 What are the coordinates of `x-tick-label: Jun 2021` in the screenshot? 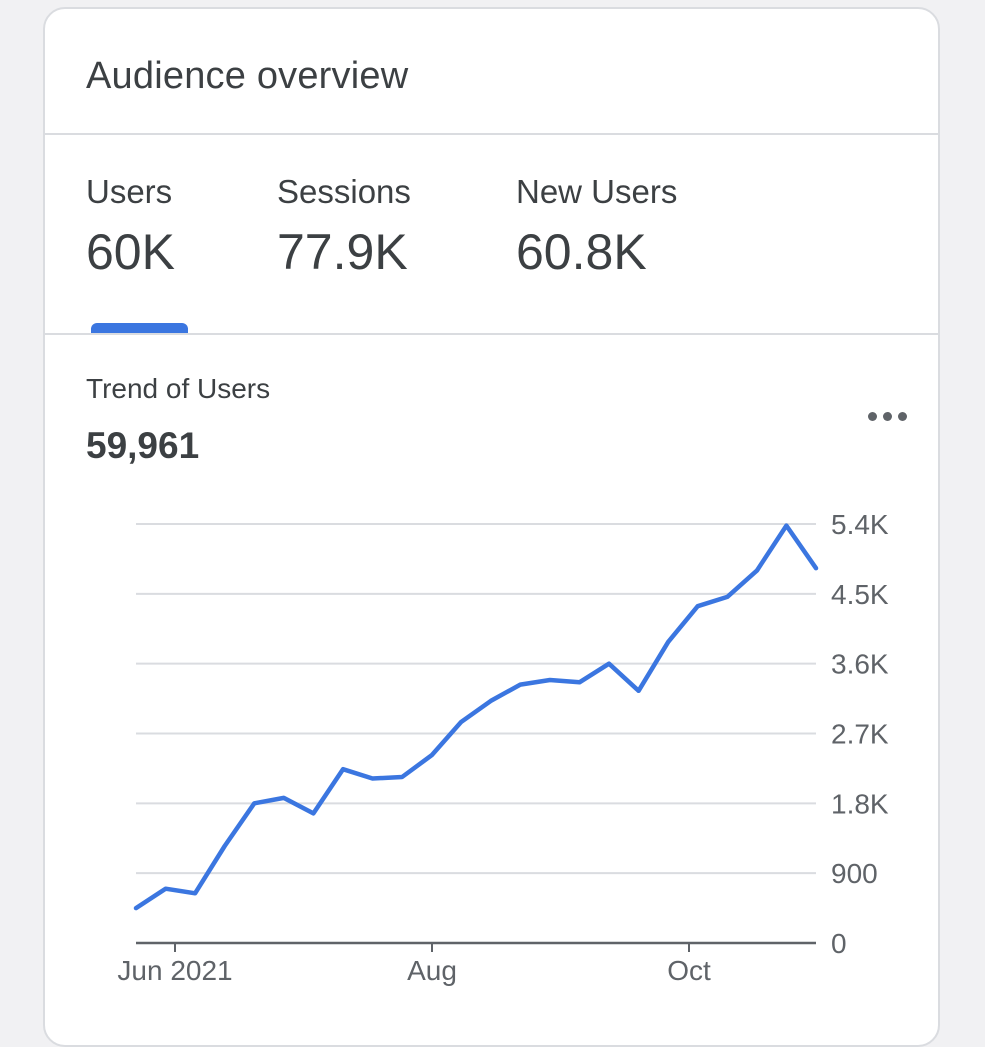 It's located at (174, 970).